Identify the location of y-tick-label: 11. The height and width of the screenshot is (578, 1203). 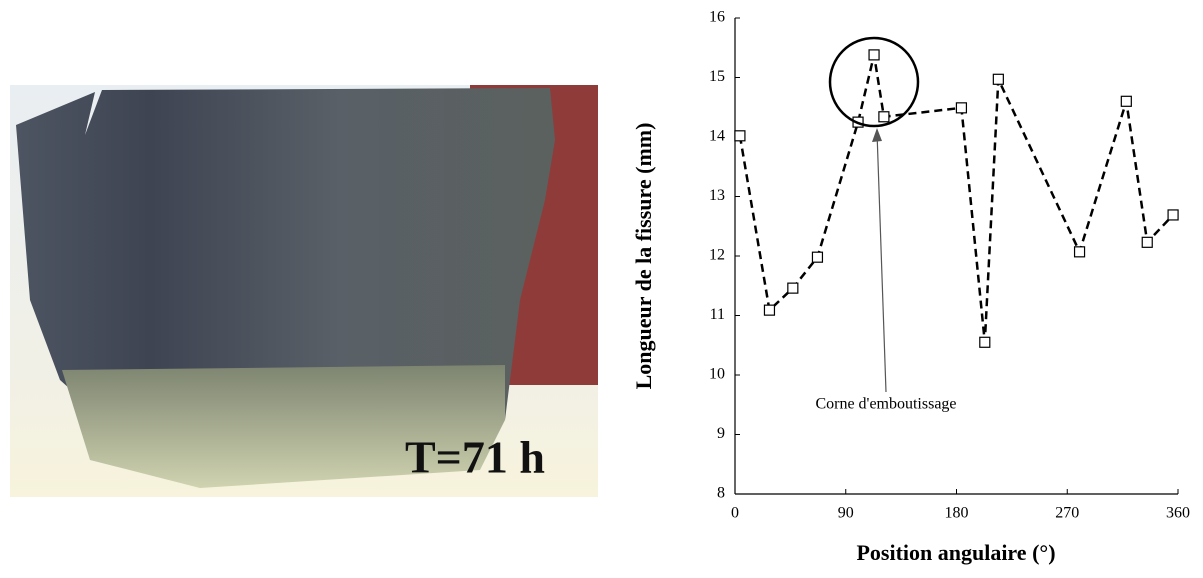
(717, 314).